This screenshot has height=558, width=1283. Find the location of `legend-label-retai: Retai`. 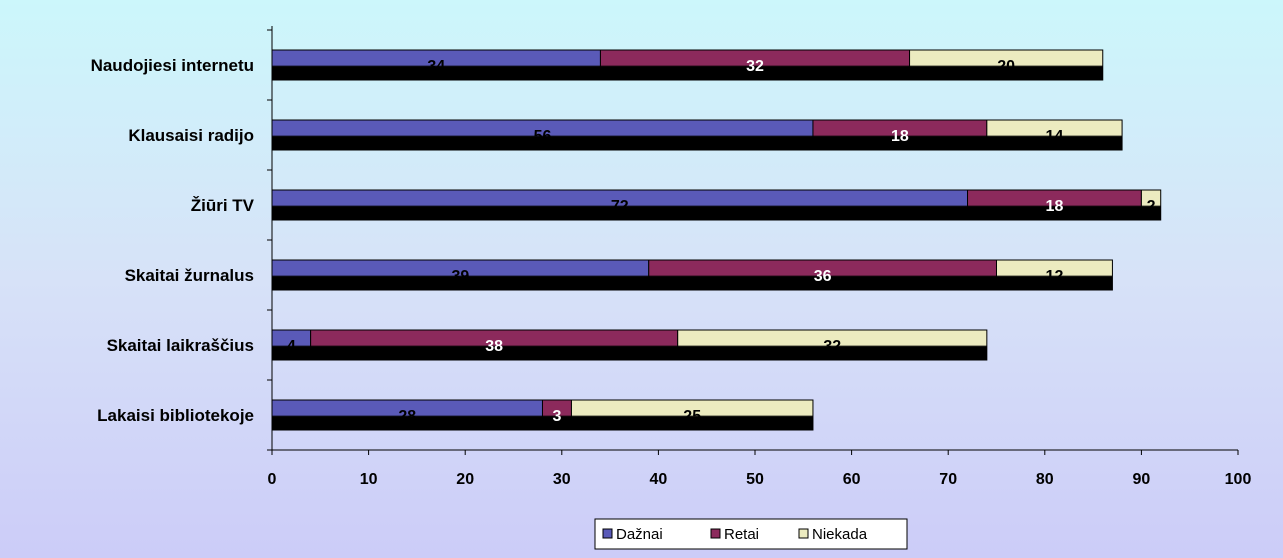

legend-label-retai: Retai is located at coordinates (741, 534).